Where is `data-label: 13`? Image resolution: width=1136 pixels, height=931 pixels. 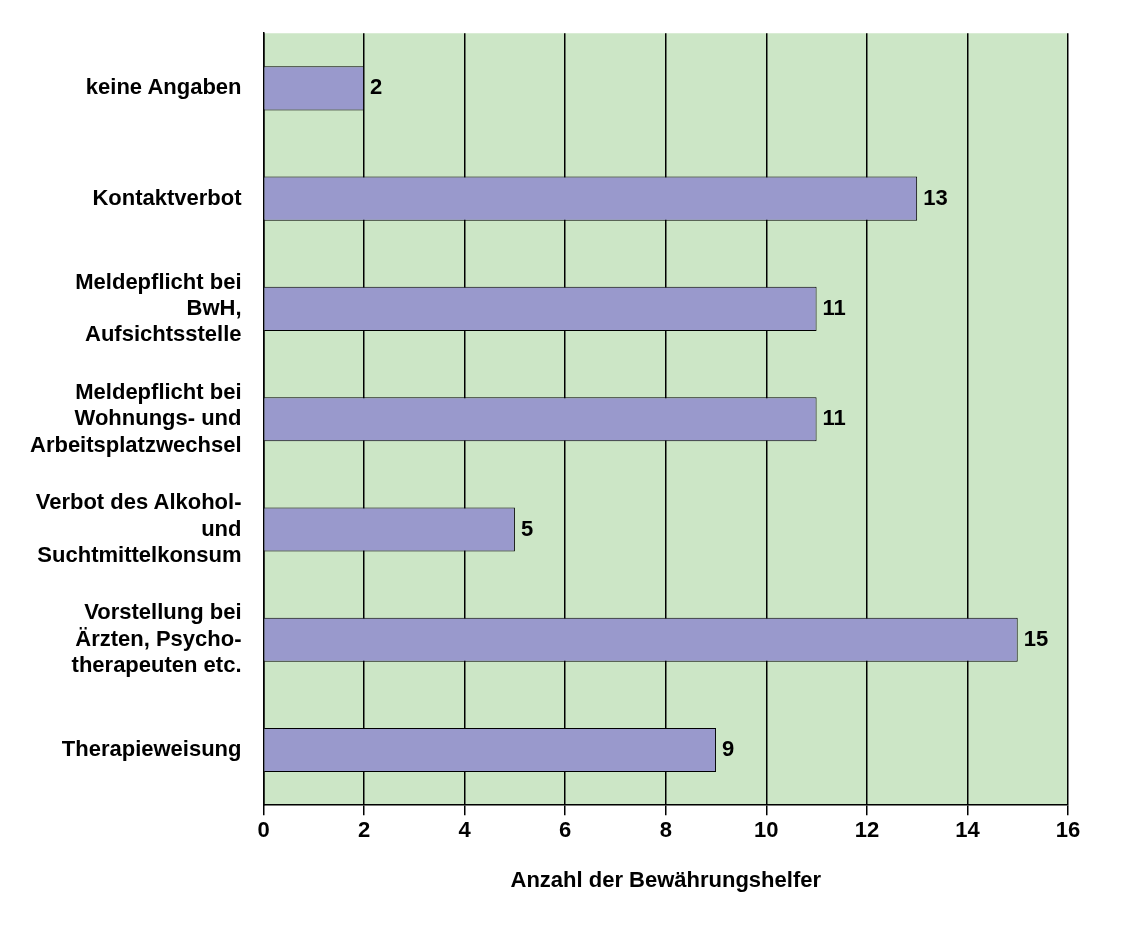
data-label: 13 is located at coordinates (935, 197).